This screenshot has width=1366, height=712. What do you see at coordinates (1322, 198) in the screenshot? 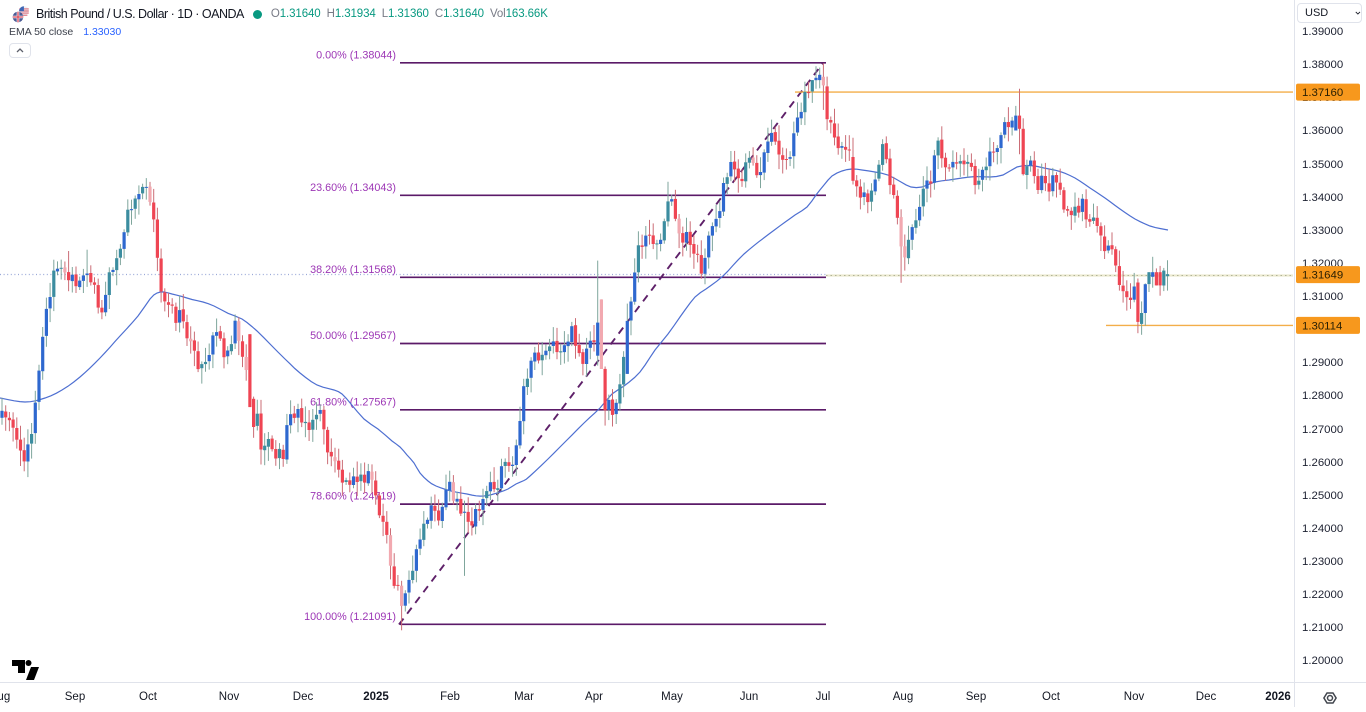
I see `svg-text: 1.34000` at bounding box center [1322, 198].